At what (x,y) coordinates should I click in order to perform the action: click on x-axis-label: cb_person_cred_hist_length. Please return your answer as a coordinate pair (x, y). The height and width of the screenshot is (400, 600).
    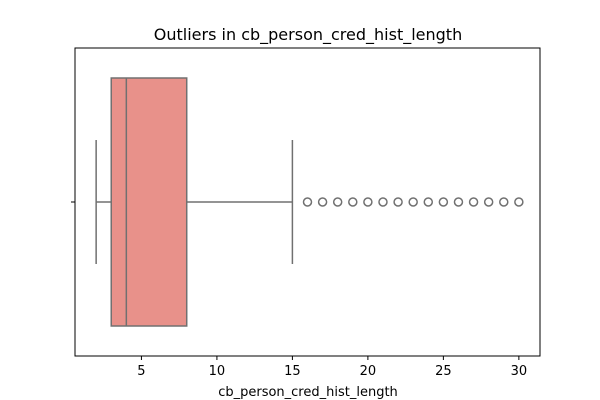
    Looking at the image, I should click on (308, 392).